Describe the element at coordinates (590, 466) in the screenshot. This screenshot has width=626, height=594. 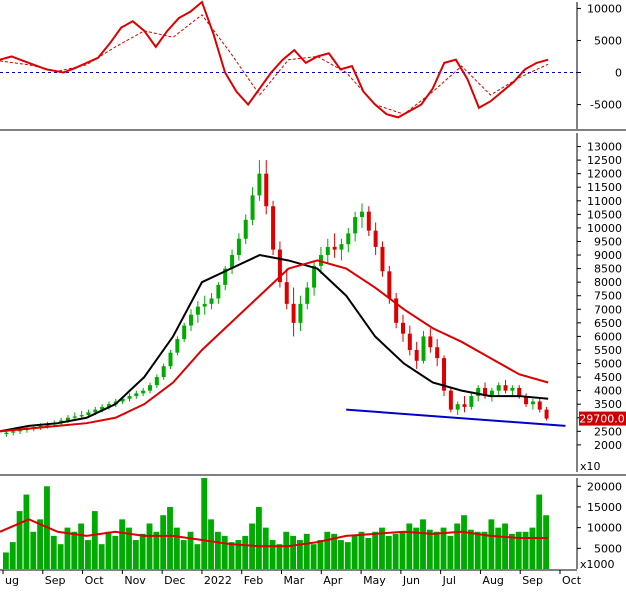
I see `price-axis-multiplier: x10` at that location.